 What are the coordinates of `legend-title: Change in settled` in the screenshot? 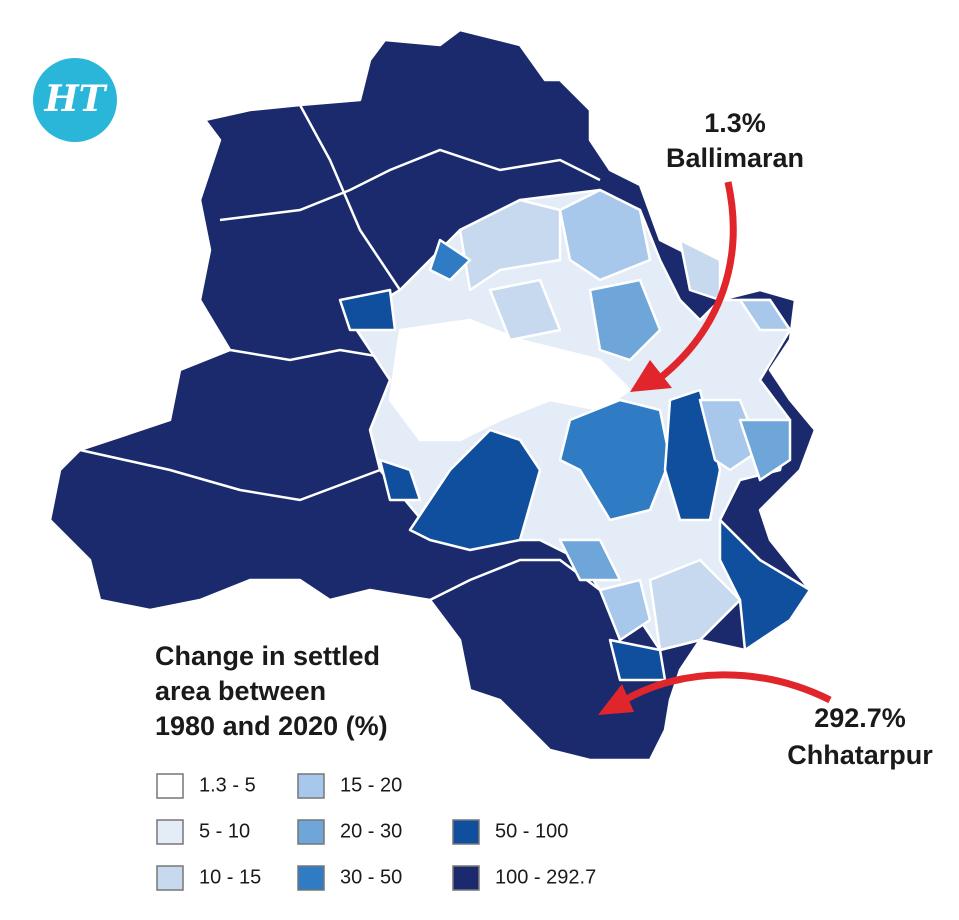 It's located at (267, 656).